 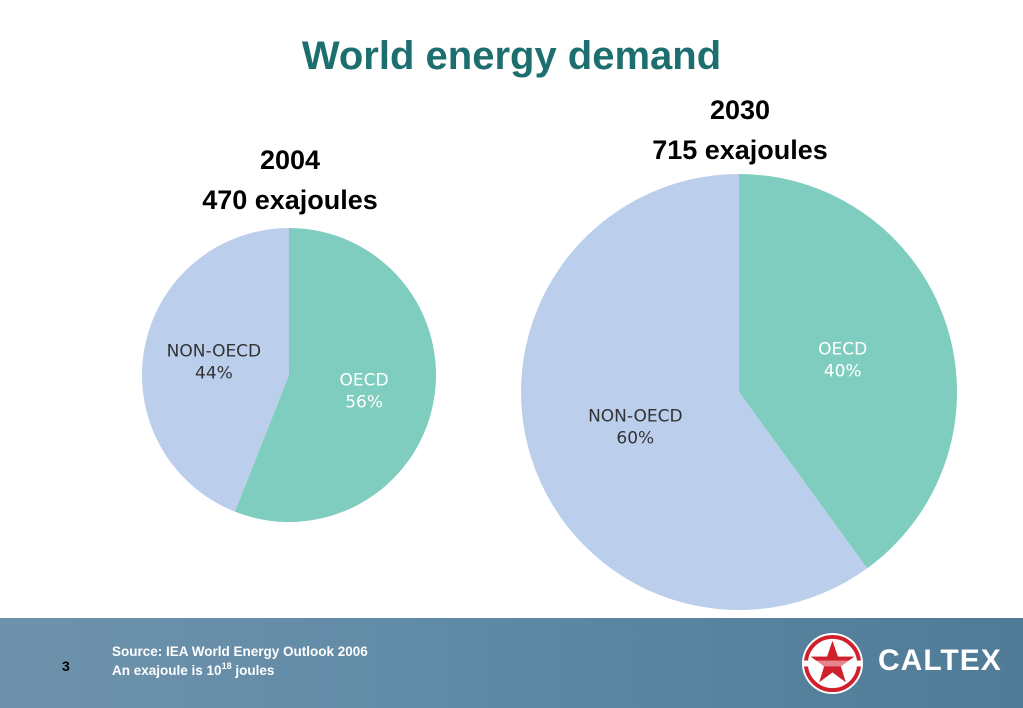 I want to click on pie-2004-total: 470 exajoules, so click(x=290, y=200).